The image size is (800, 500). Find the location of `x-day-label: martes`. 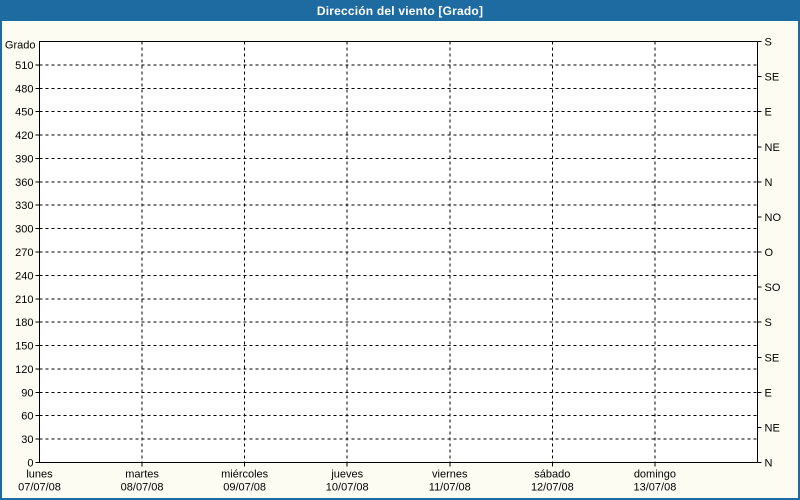

x-day-label: martes is located at coordinates (142, 475).